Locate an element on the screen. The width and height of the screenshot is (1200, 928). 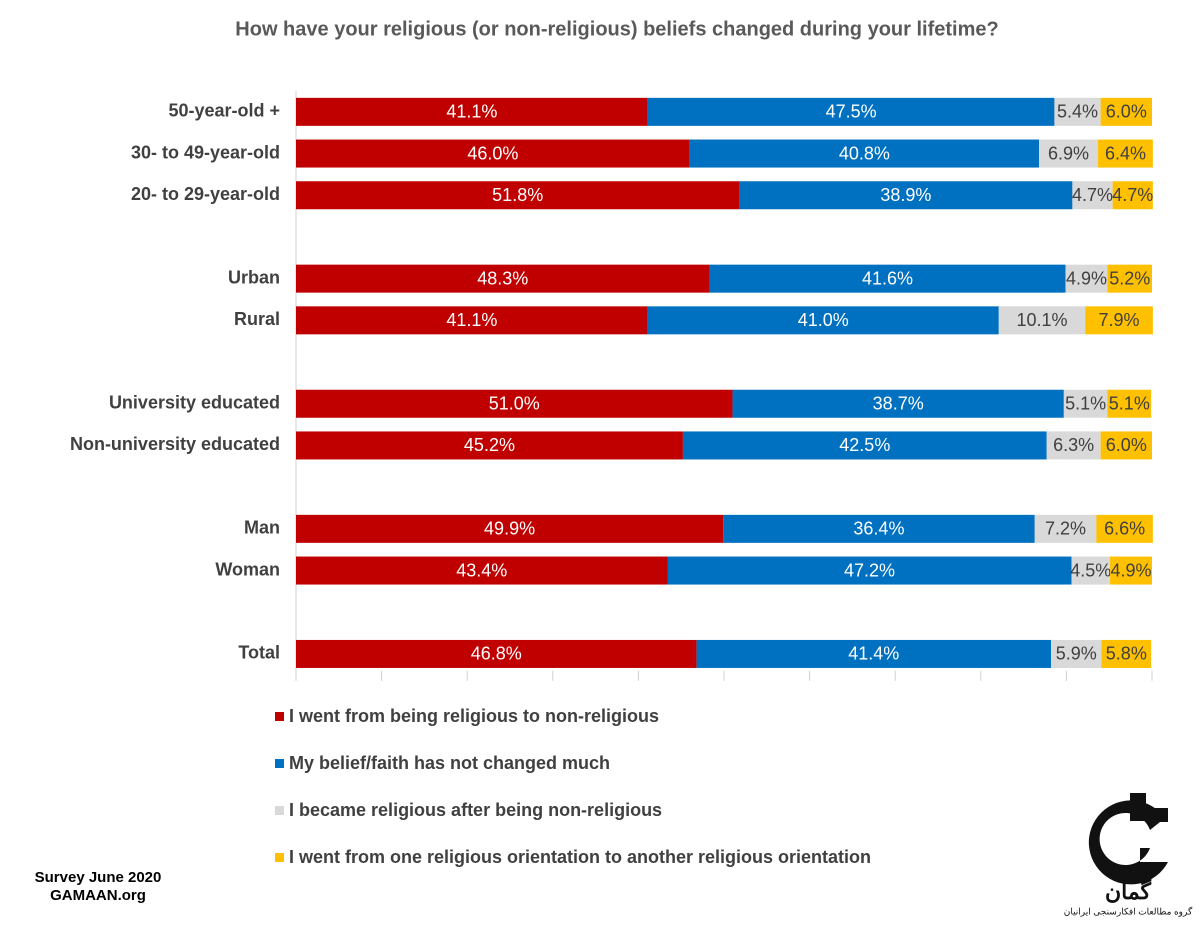
category-label: Total is located at coordinates (259, 653).